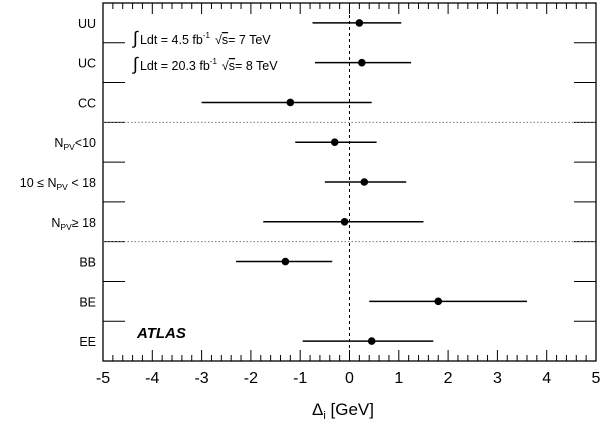 The height and width of the screenshot is (431, 613). I want to click on x-tick-label: 1, so click(398, 378).